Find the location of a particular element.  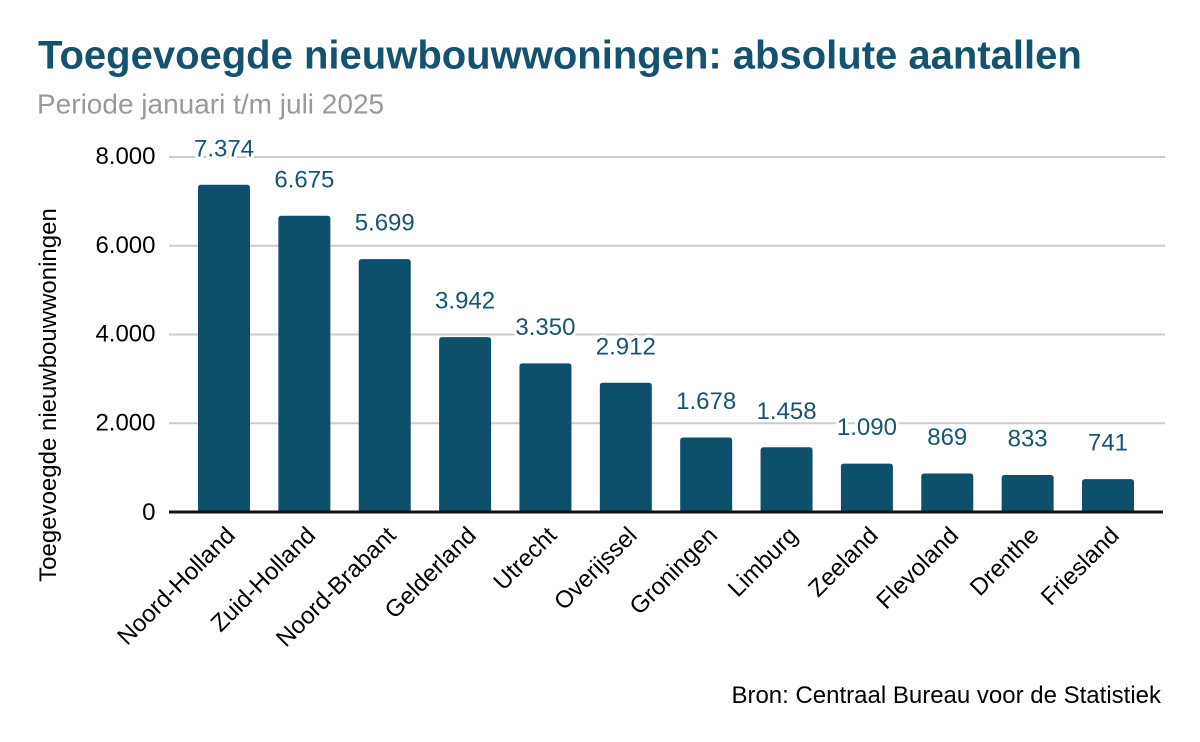

svg-text: 5.699 is located at coordinates (385, 223).